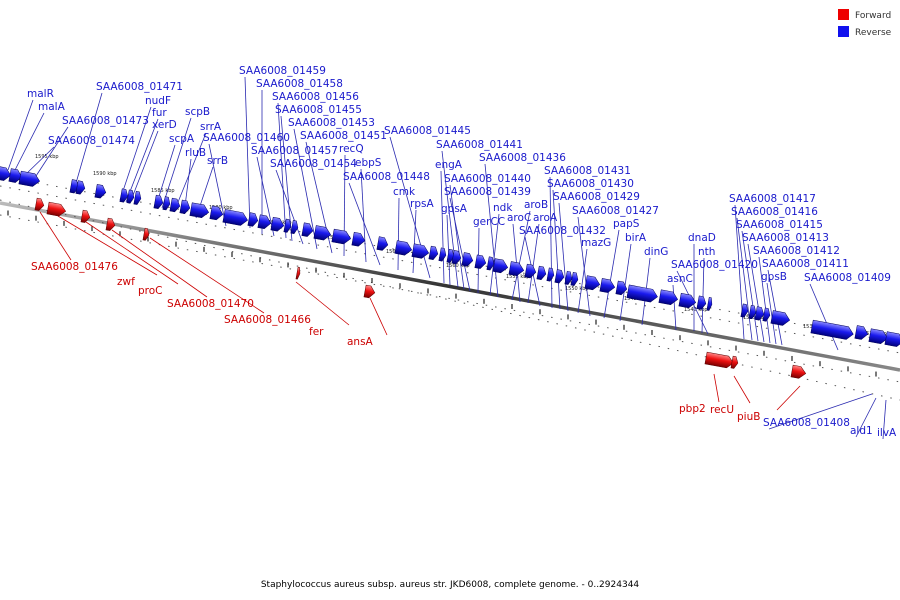 The width and height of the screenshot is (900, 600). I want to click on reverse-gene-label: rluB, so click(195, 153).